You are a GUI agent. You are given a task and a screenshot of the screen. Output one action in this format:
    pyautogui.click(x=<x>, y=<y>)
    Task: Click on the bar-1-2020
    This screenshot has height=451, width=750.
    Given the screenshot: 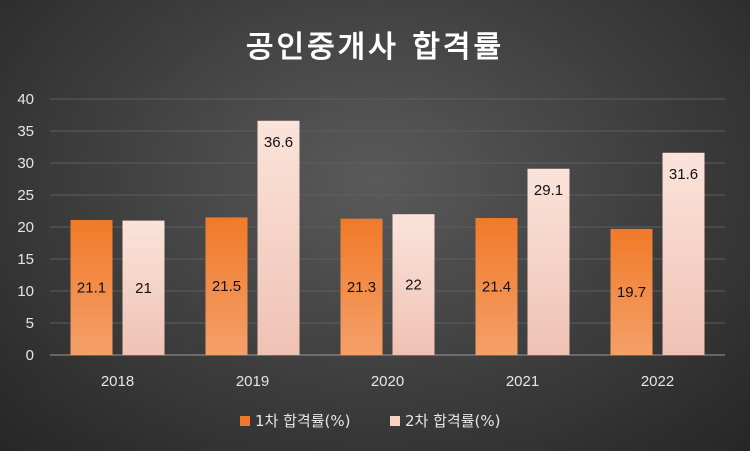 What is the action you would take?
    pyautogui.click(x=361, y=286)
    